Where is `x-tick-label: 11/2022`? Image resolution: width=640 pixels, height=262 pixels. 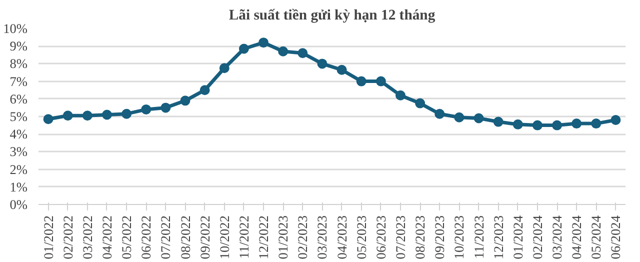
x-tick-label: 11/2022 is located at coordinates (244, 237).